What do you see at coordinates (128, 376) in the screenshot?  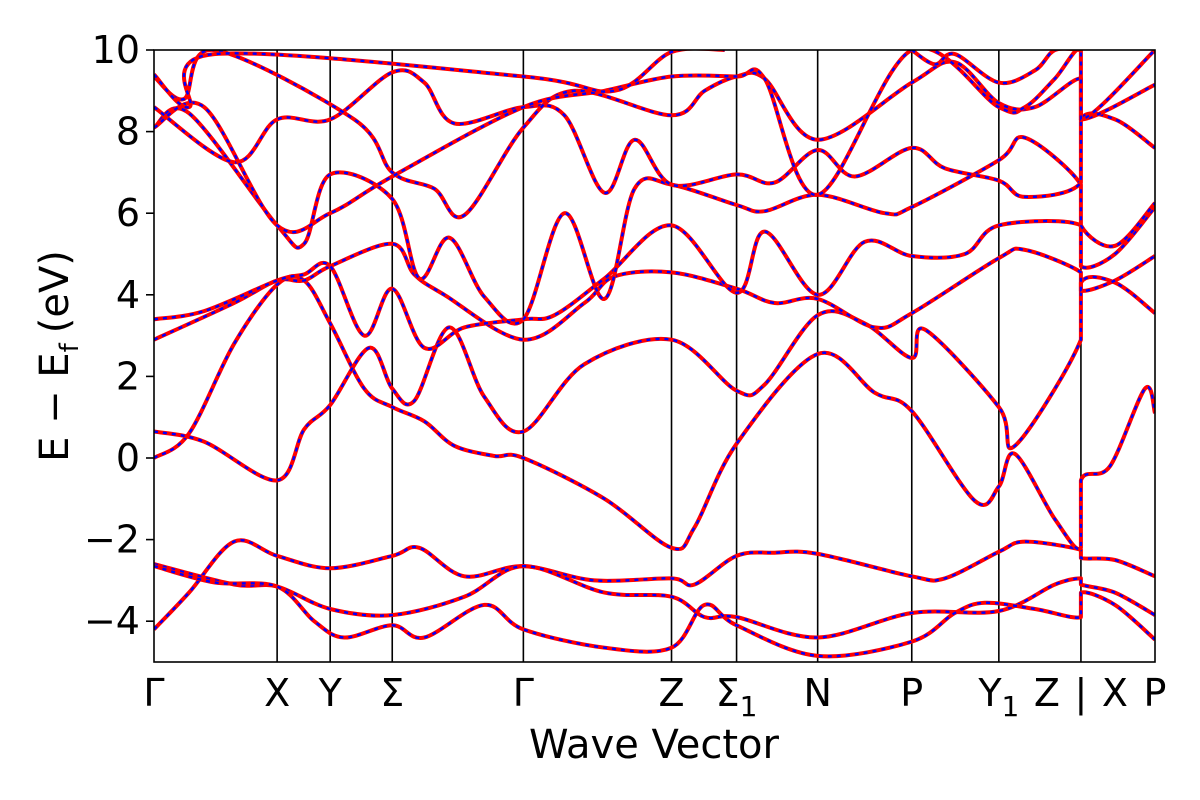 I see `y-tick-label: 2` at bounding box center [128, 376].